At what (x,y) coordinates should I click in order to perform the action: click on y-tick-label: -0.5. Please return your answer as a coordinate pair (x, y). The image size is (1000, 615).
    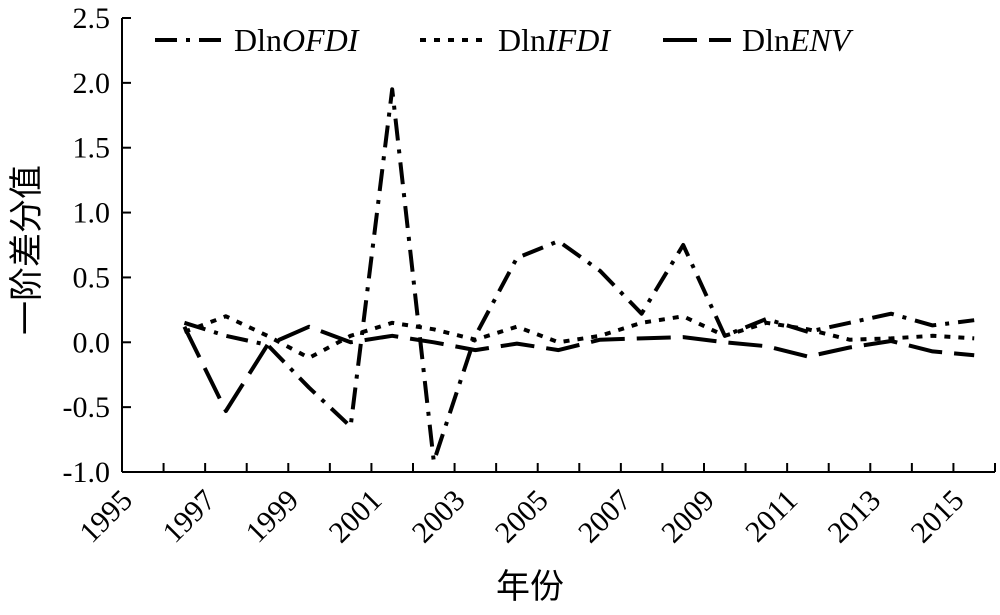
    Looking at the image, I should click on (87, 407).